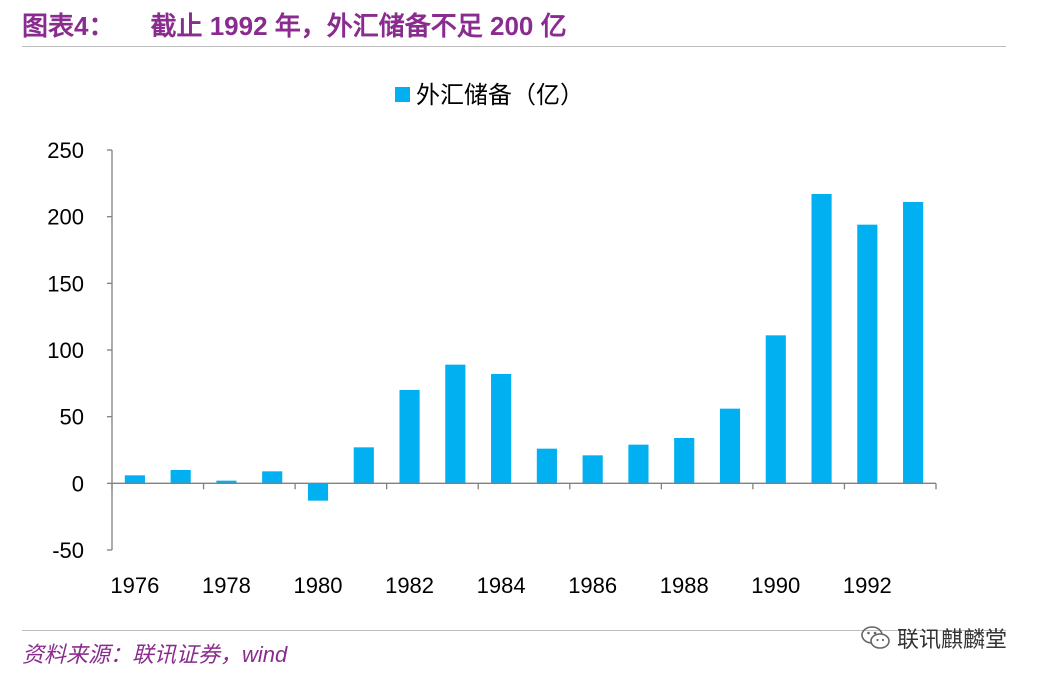 Image resolution: width=1041 pixels, height=682 pixels. What do you see at coordinates (78, 483) in the screenshot?
I see `y-tick-label: 0` at bounding box center [78, 483].